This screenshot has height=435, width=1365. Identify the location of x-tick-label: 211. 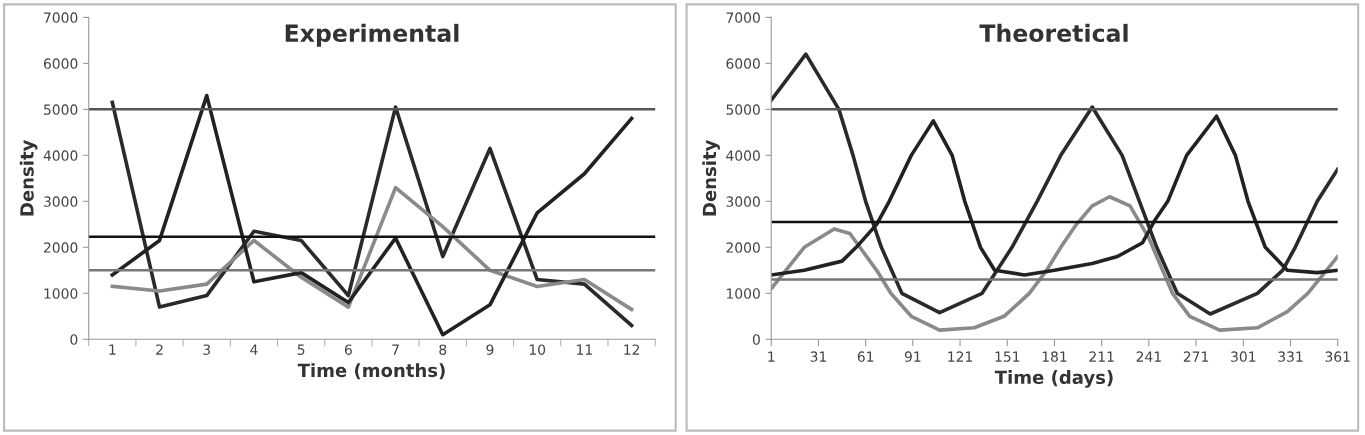
(1101, 356).